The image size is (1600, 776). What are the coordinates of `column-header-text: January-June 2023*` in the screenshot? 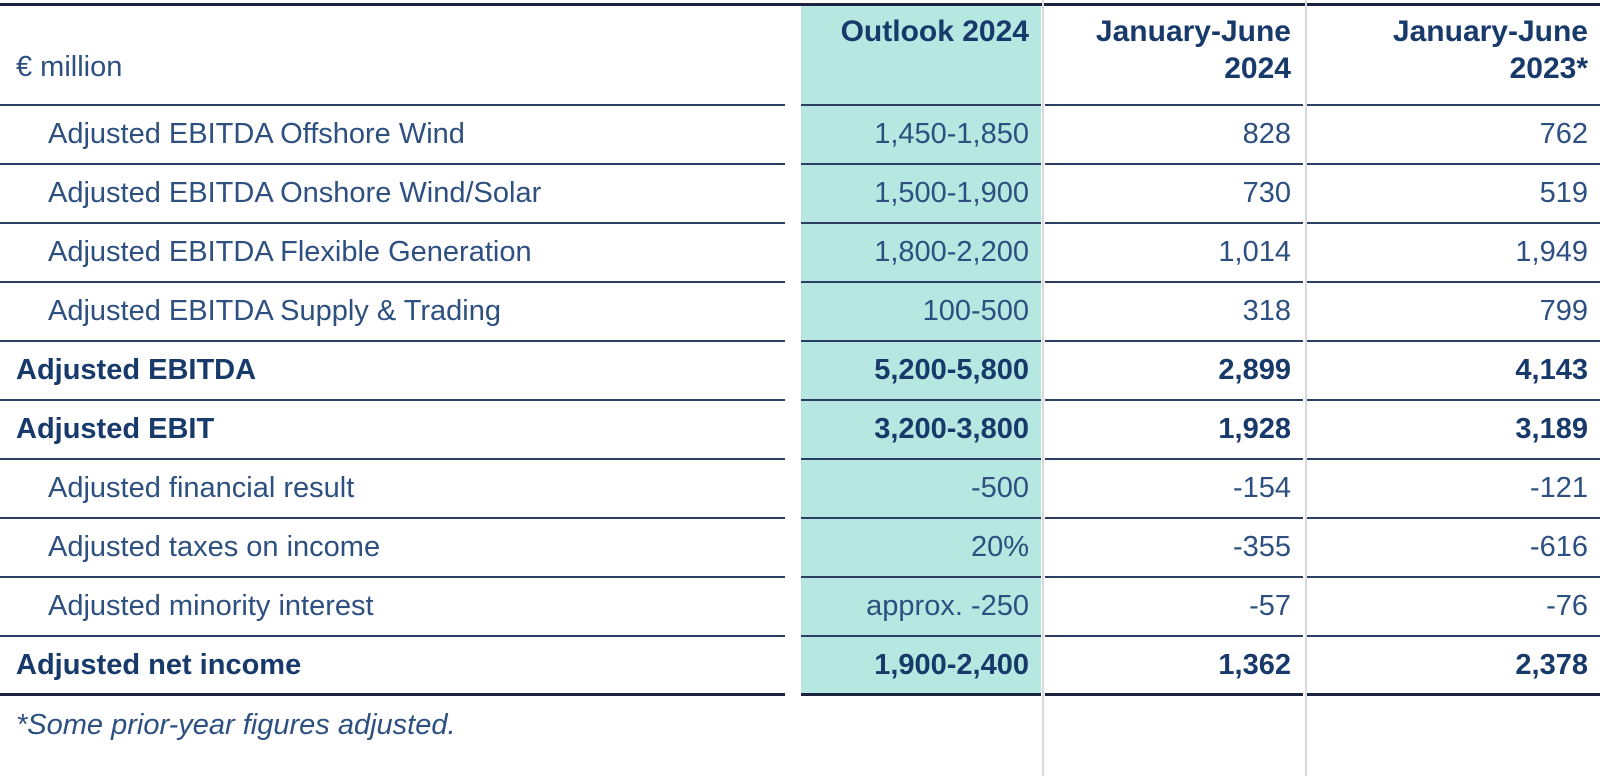 It's located at (1490, 50).